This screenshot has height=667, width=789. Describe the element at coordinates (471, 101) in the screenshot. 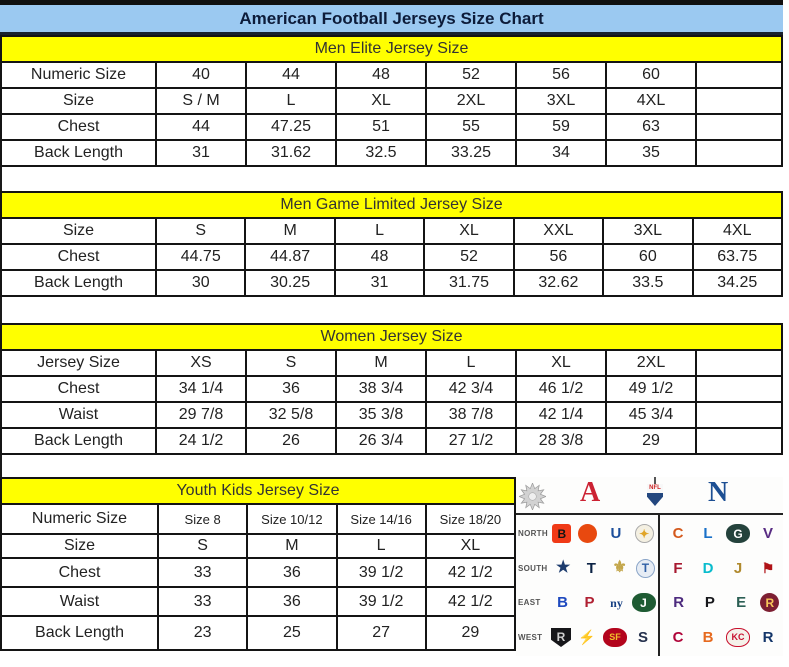

I see `size-cell: 2XL` at that location.